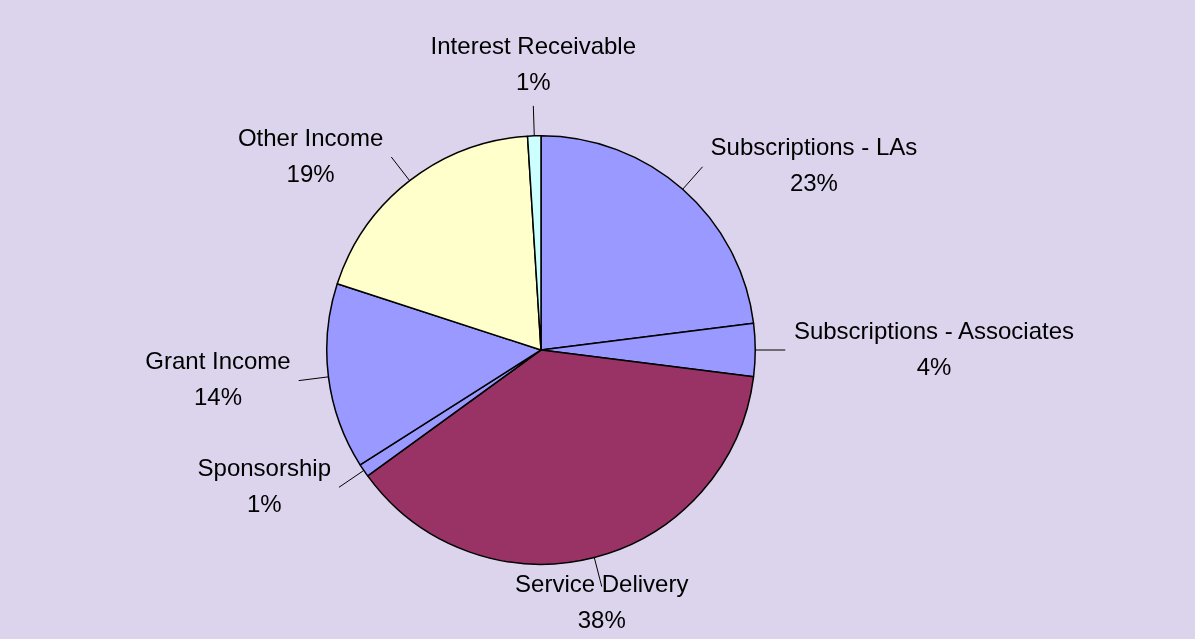 This screenshot has width=1195, height=639. Describe the element at coordinates (602, 583) in the screenshot. I see `slice-label: Service Delivery` at that location.